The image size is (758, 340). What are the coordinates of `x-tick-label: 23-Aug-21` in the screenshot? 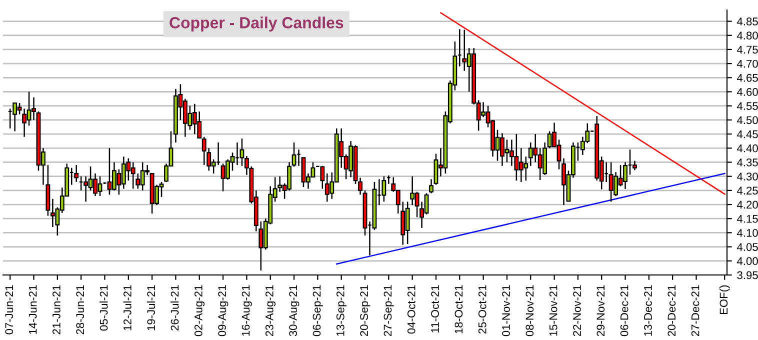 It's located at (270, 310).